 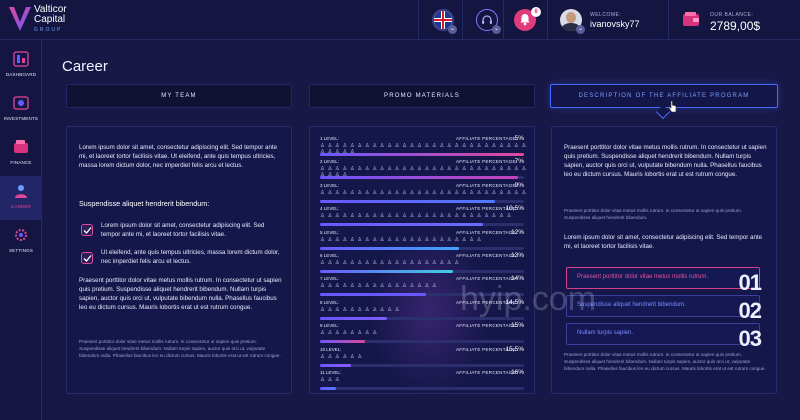 I want to click on sidebar: DASHBOARD INVESTMENTS FINANCE CAREER, so click(x=21, y=230).